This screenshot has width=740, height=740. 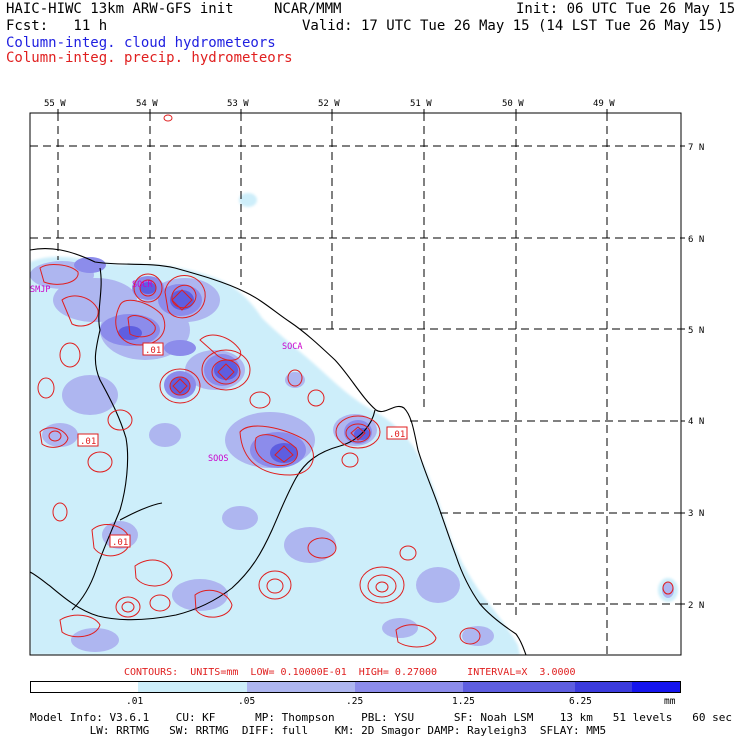 I want to click on contour-label-3: .01, so click(x=397, y=435).